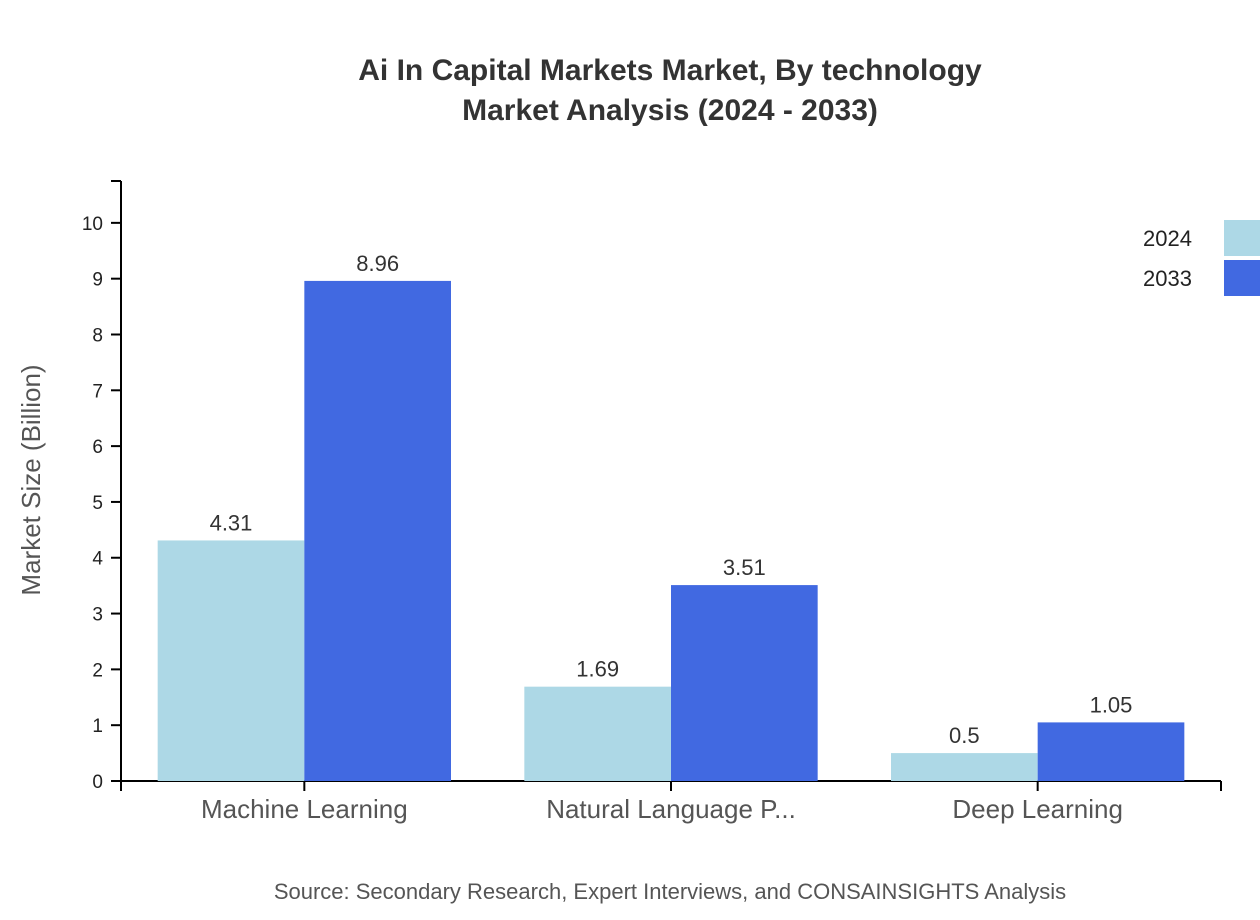 The height and width of the screenshot is (920, 1260). What do you see at coordinates (102, 486) in the screenshot?
I see `y-axis: 0 1 2 3 4 5 6 7 8 9 10` at bounding box center [102, 486].